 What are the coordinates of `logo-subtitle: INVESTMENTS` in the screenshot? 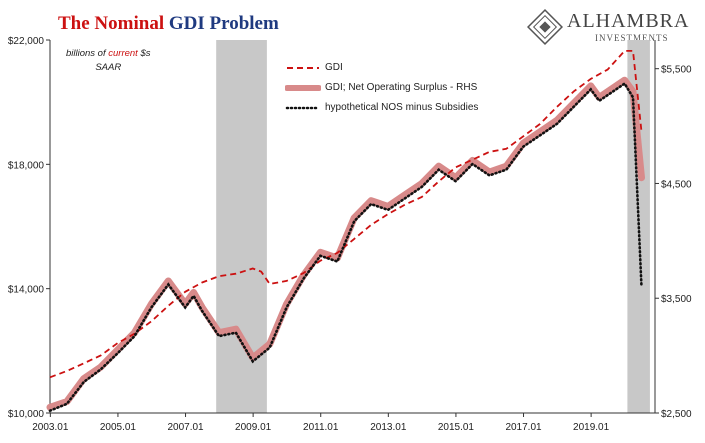 It's located at (632, 38).